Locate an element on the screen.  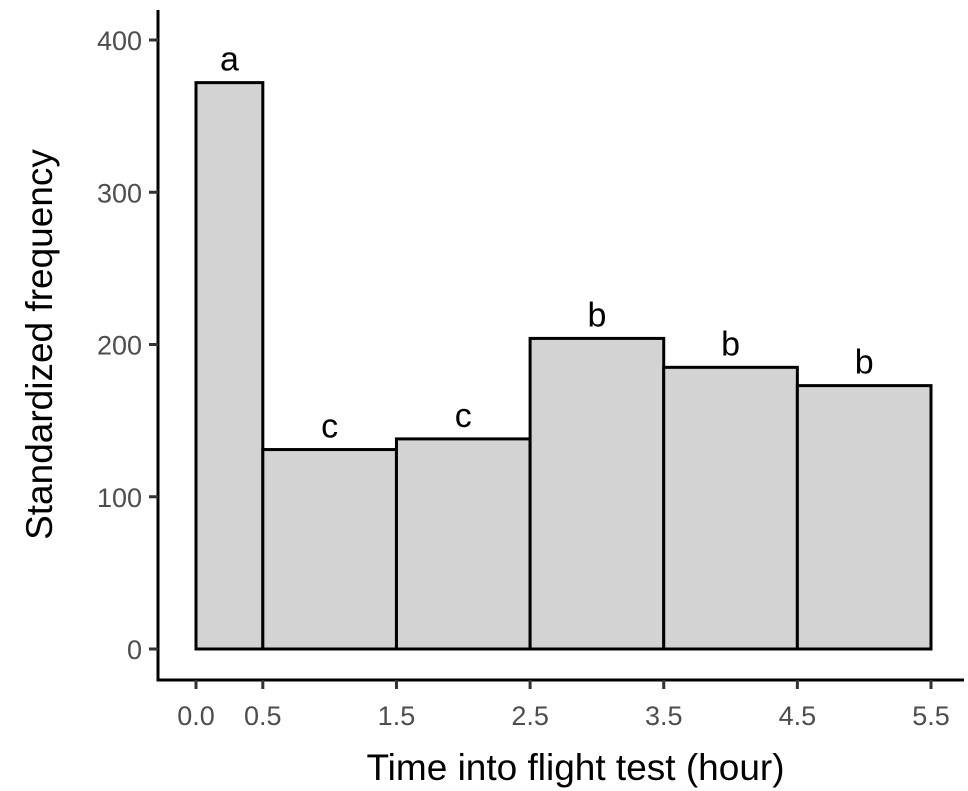
y-tick-label-4: 400 is located at coordinates (119, 41).